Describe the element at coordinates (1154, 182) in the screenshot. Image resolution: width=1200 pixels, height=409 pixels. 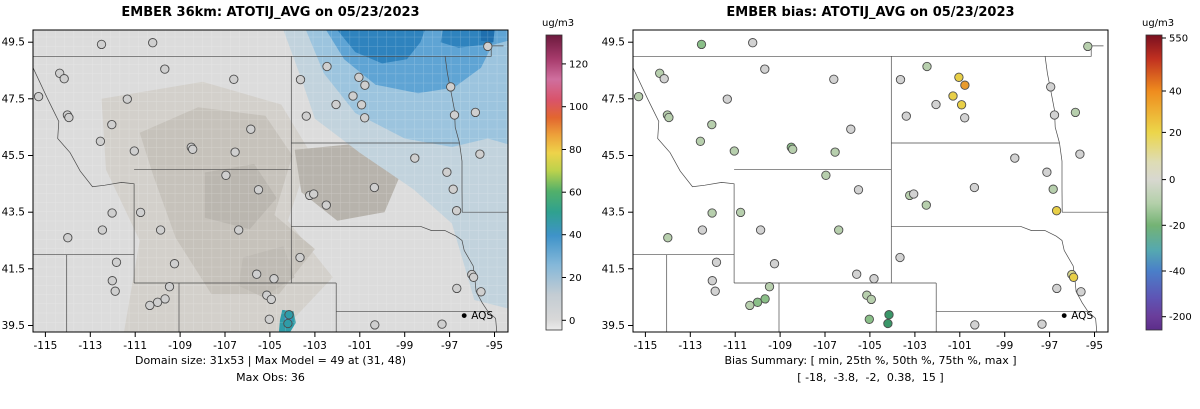
I see `colorbar` at that location.